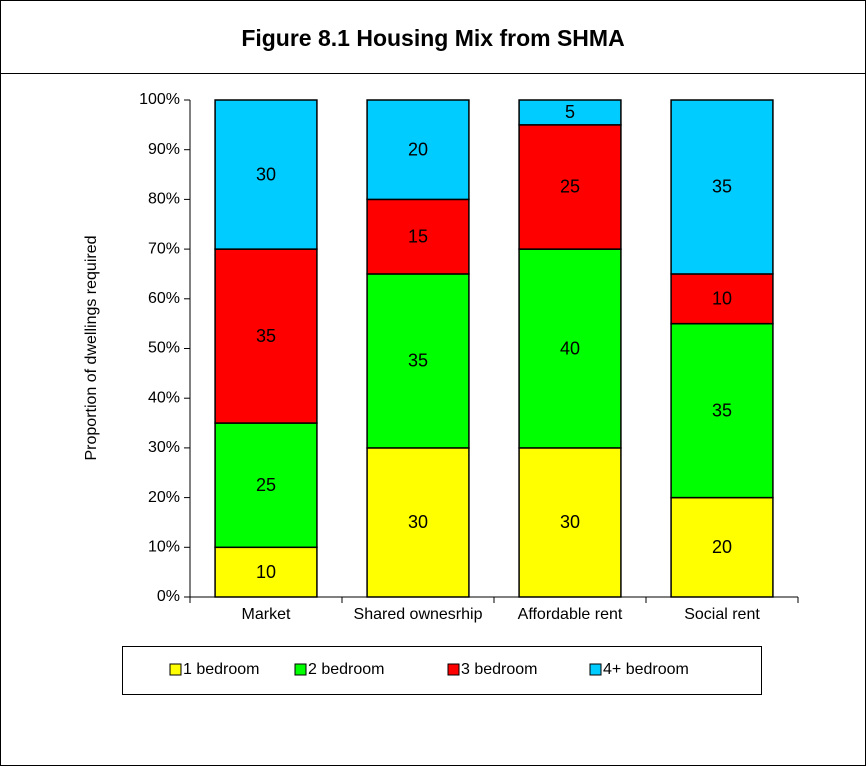  What do you see at coordinates (164, 248) in the screenshot?
I see `y-tick-label: 70%` at bounding box center [164, 248].